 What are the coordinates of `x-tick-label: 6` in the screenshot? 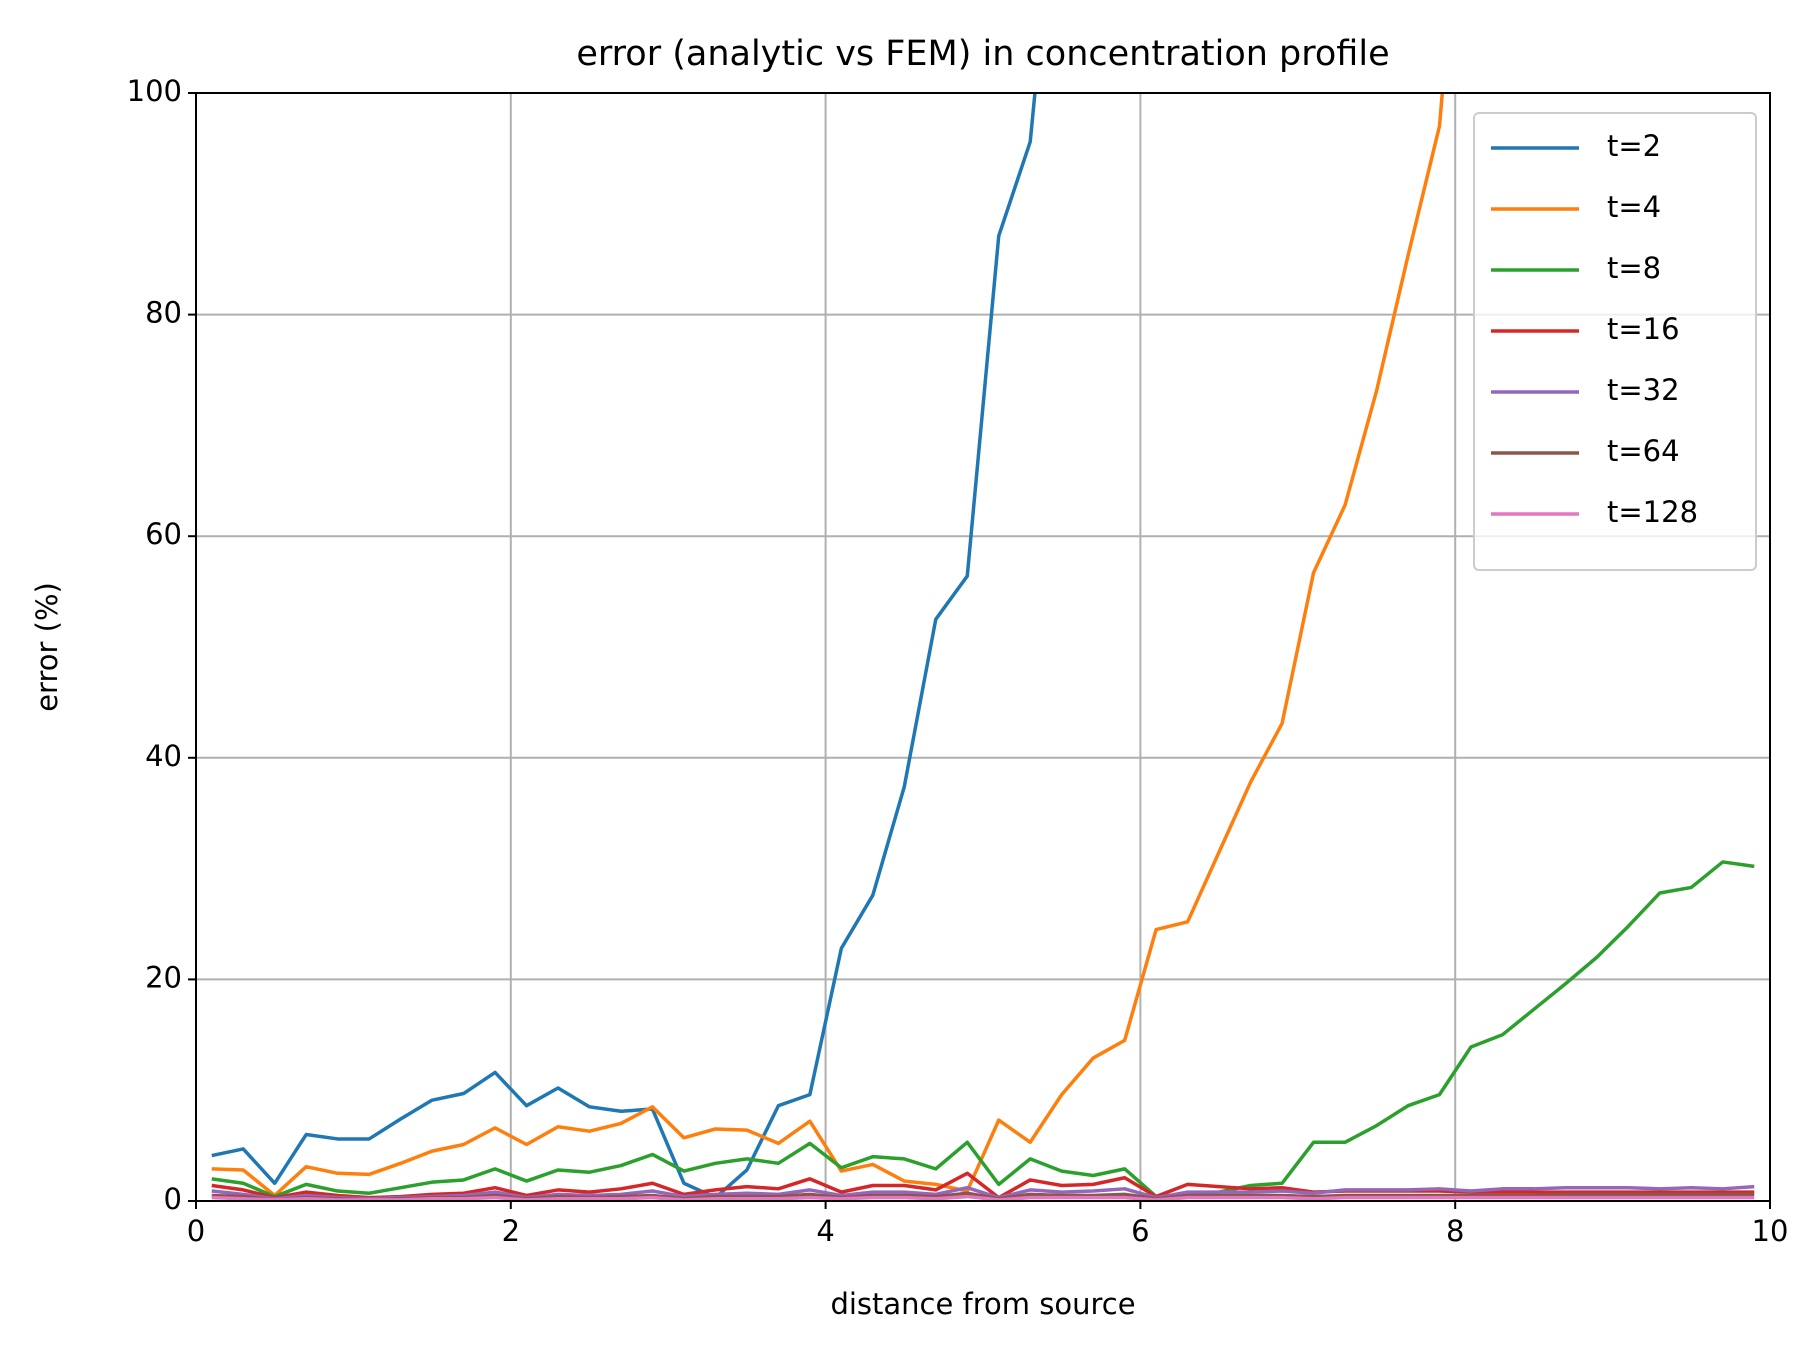 It's located at (1140, 1231).